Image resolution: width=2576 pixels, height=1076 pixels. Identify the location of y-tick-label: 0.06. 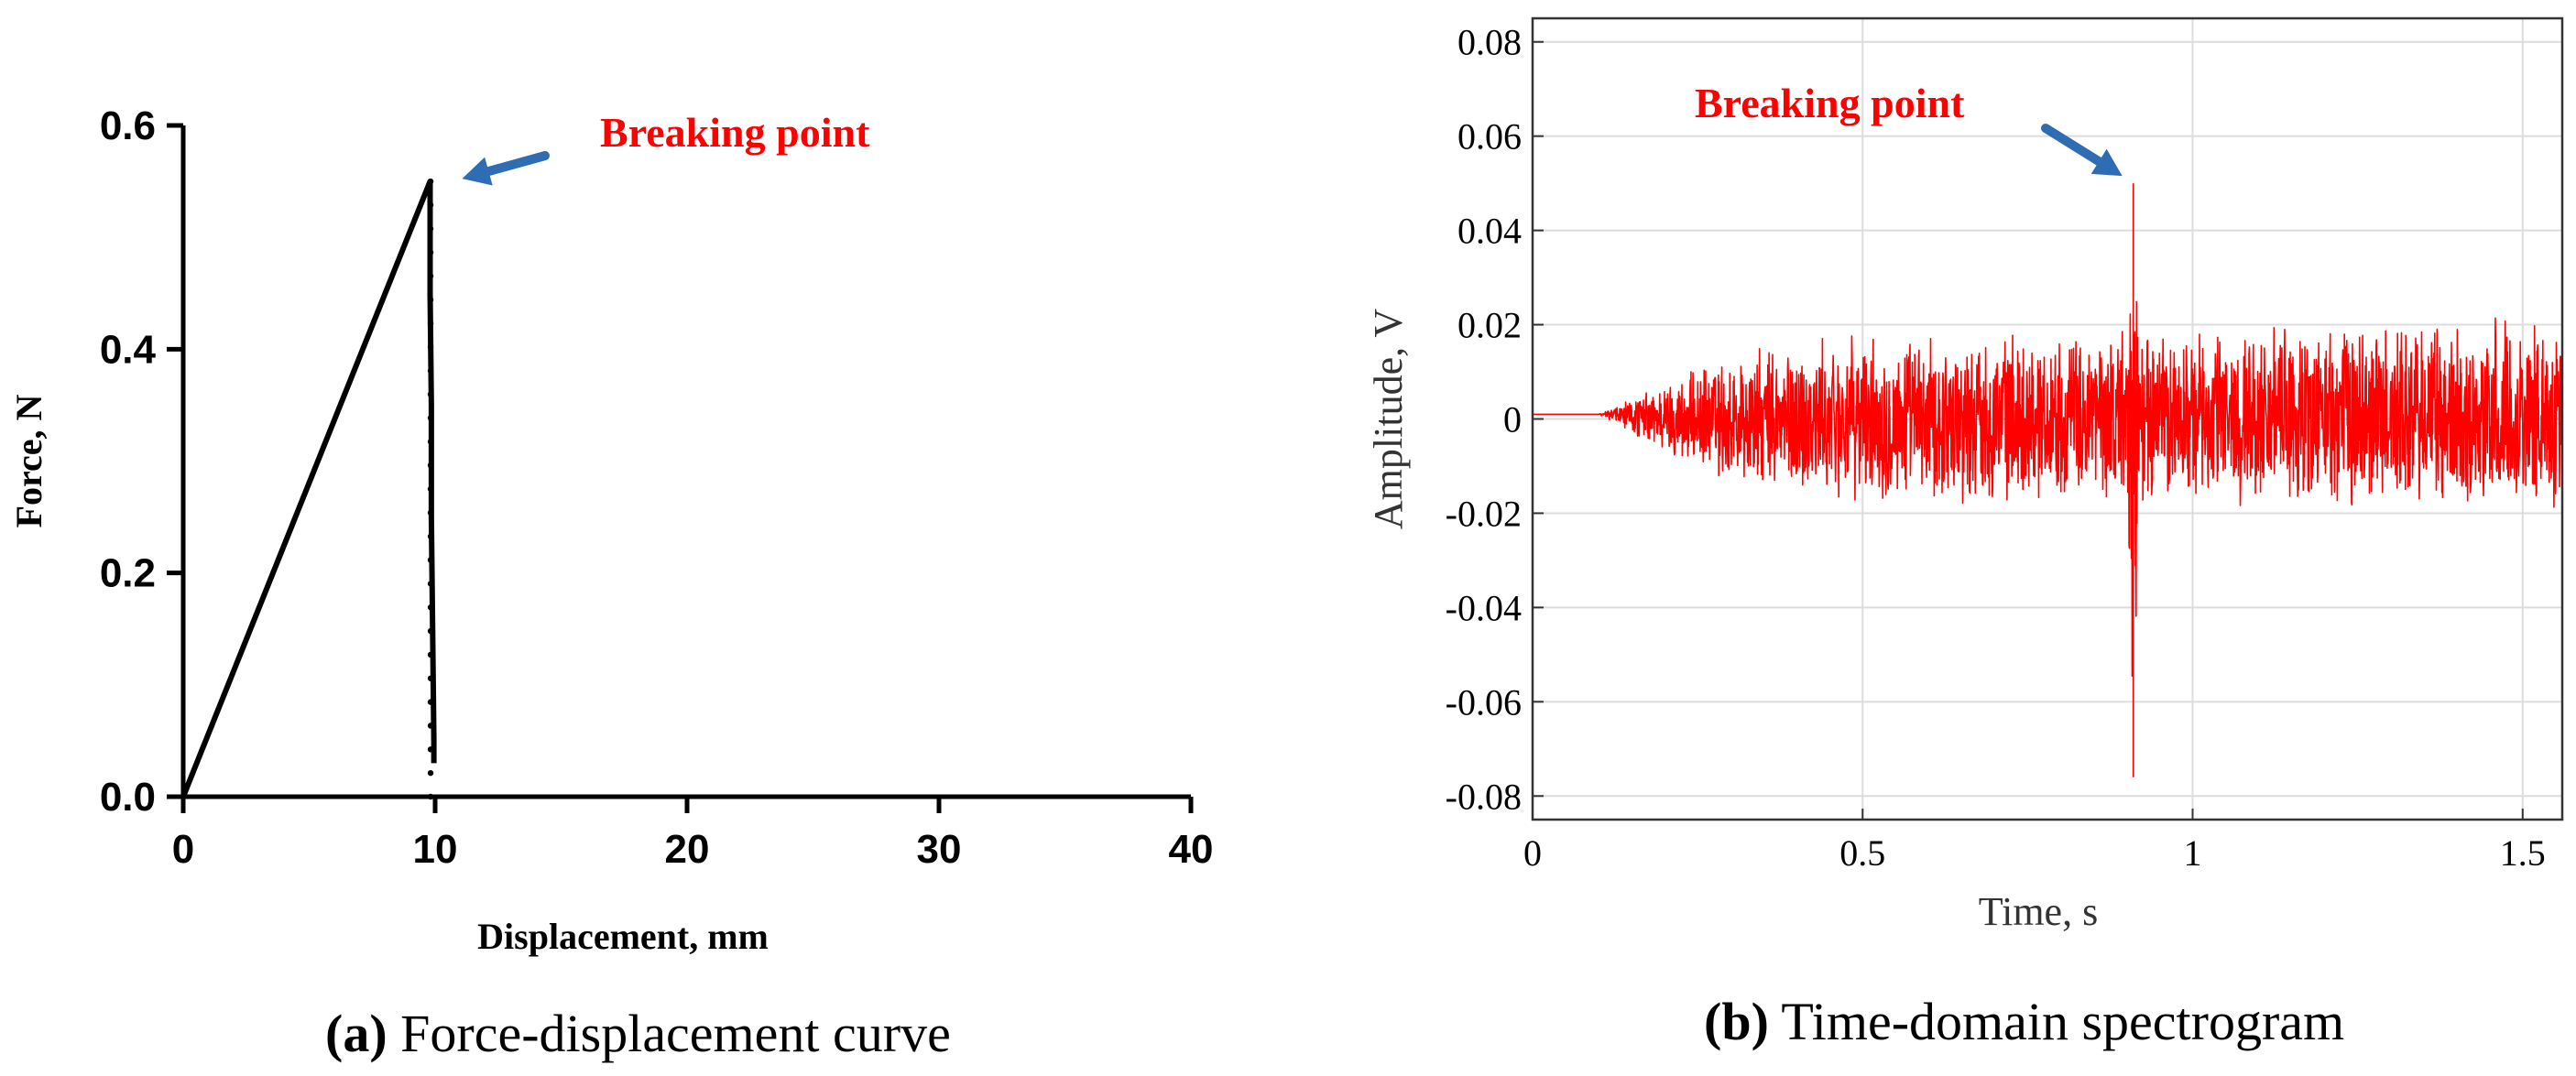
(1490, 137).